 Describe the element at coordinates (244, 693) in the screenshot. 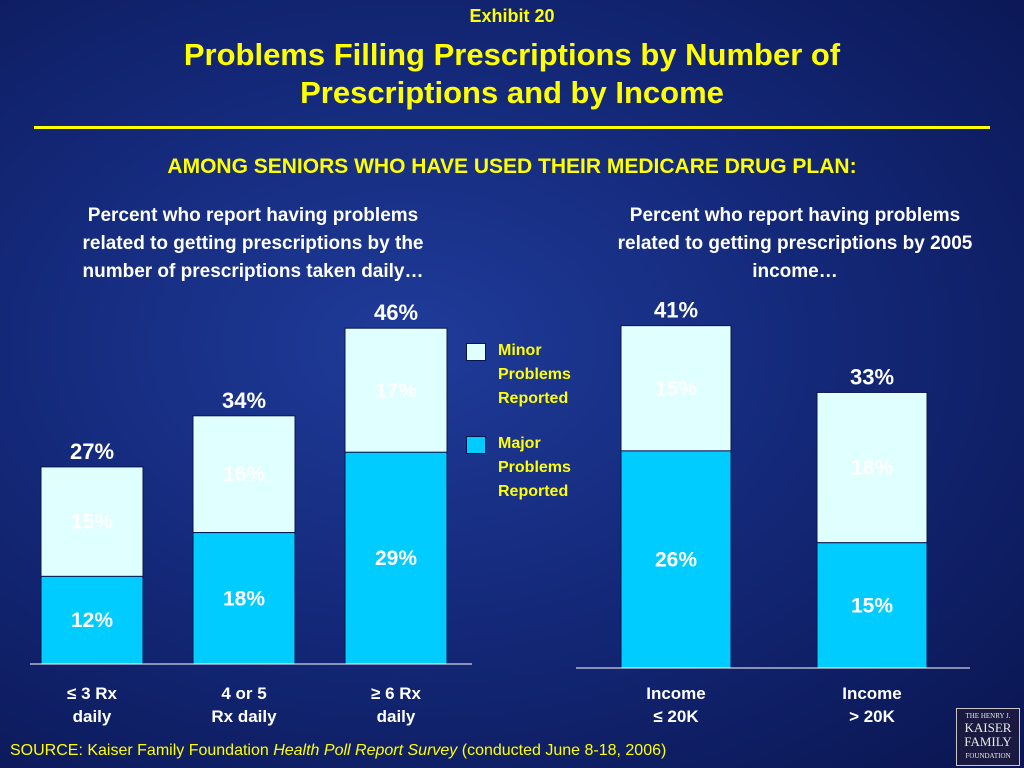

I see `category-label-line: 4 or 5` at that location.